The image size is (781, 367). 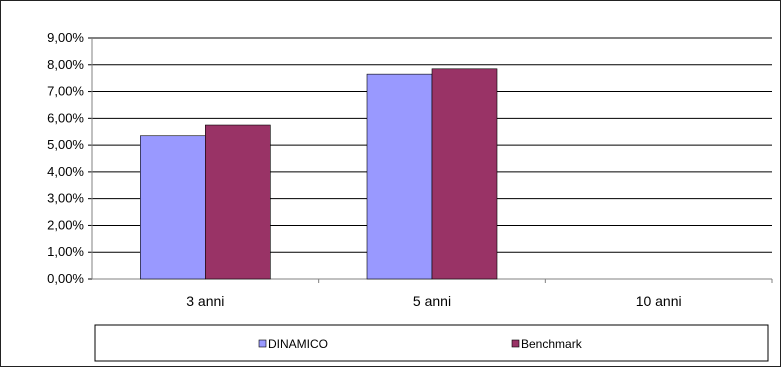 I want to click on legend-swatch-dinamico, so click(x=262, y=343).